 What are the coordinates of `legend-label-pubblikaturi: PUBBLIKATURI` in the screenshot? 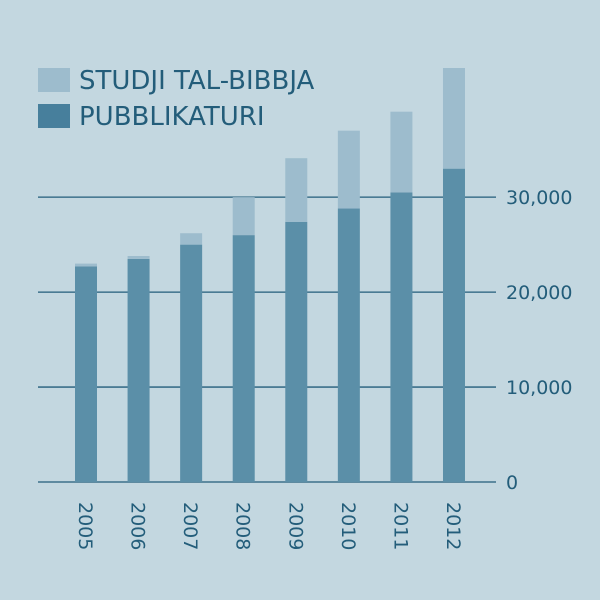 It's located at (172, 117).